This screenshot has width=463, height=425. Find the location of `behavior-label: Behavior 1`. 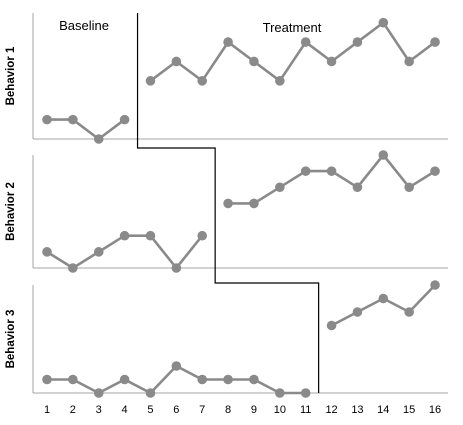

behavior-label: Behavior 1 is located at coordinates (11, 75).